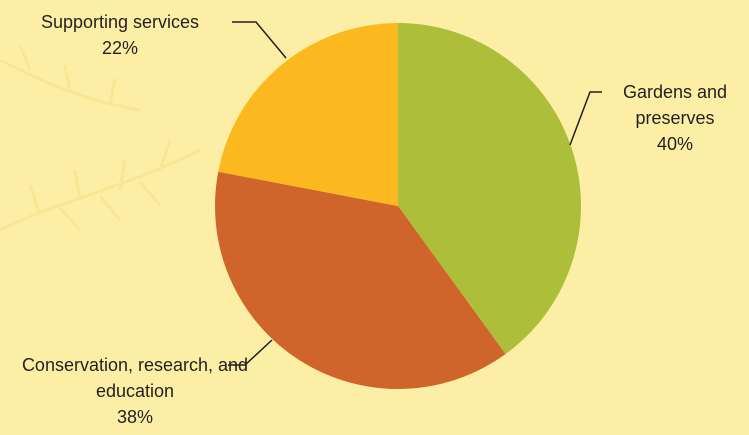 This screenshot has width=749, height=435. What do you see at coordinates (100, 138) in the screenshot?
I see `background-decoration` at bounding box center [100, 138].